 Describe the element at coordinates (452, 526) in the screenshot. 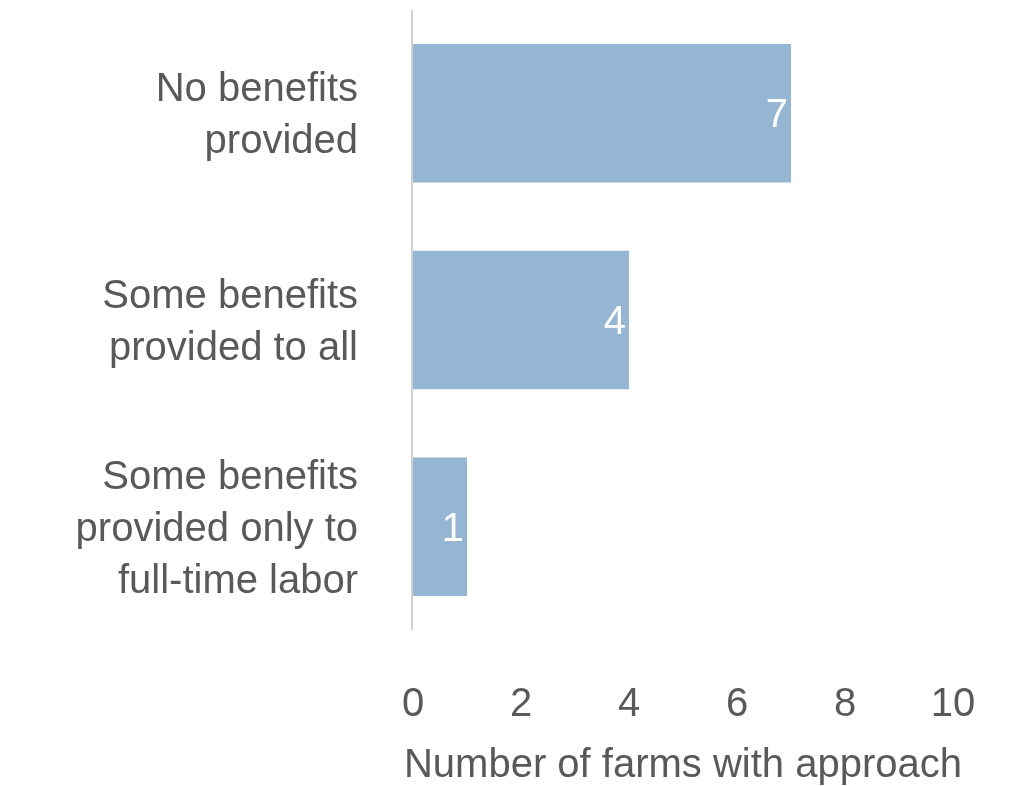

I see `data-label: 1` at that location.